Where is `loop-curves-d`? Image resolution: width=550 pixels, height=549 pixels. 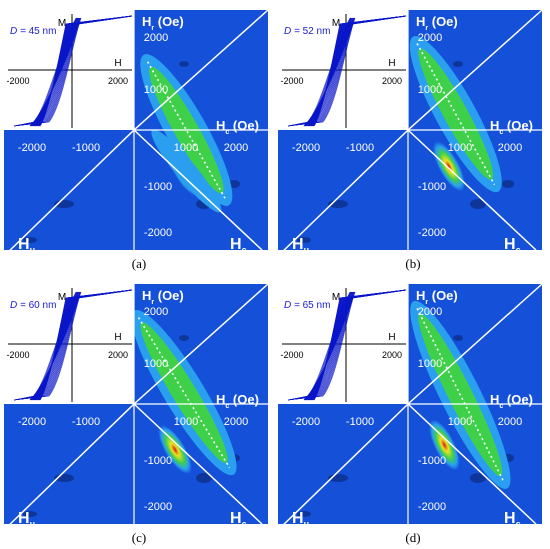 loop-curves-d is located at coordinates (347, 345).